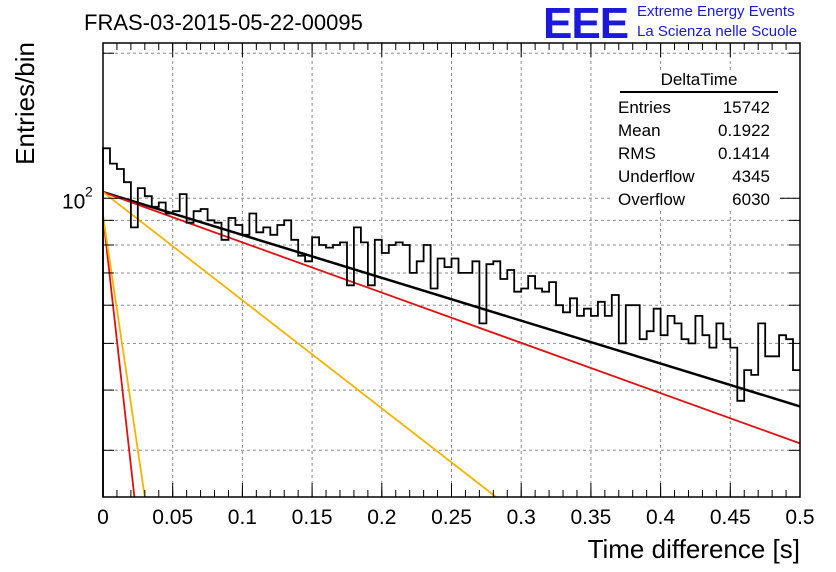 This screenshot has width=836, height=572. Describe the element at coordinates (730, 517) in the screenshot. I see `x-tick-label: 0.45` at that location.